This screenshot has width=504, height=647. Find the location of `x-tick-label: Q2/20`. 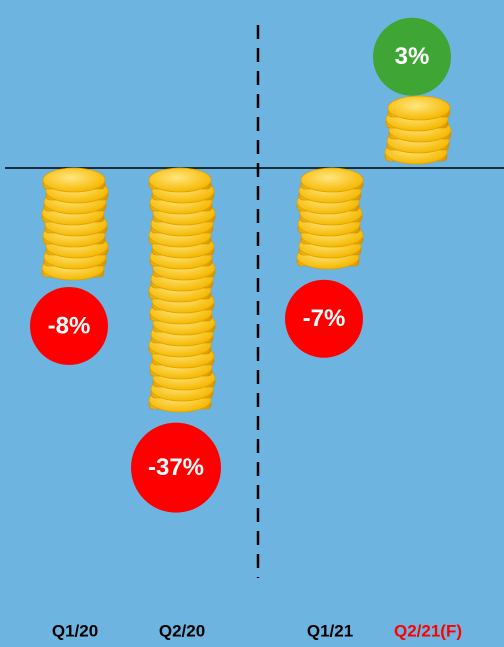

x-tick-label: Q2/20 is located at coordinates (182, 630).